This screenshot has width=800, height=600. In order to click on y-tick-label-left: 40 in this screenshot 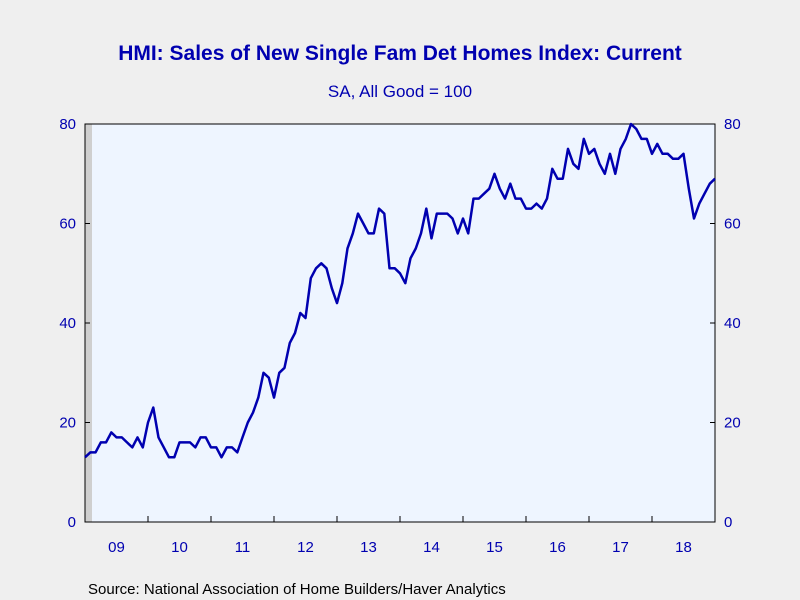, I will do `click(67, 323)`.